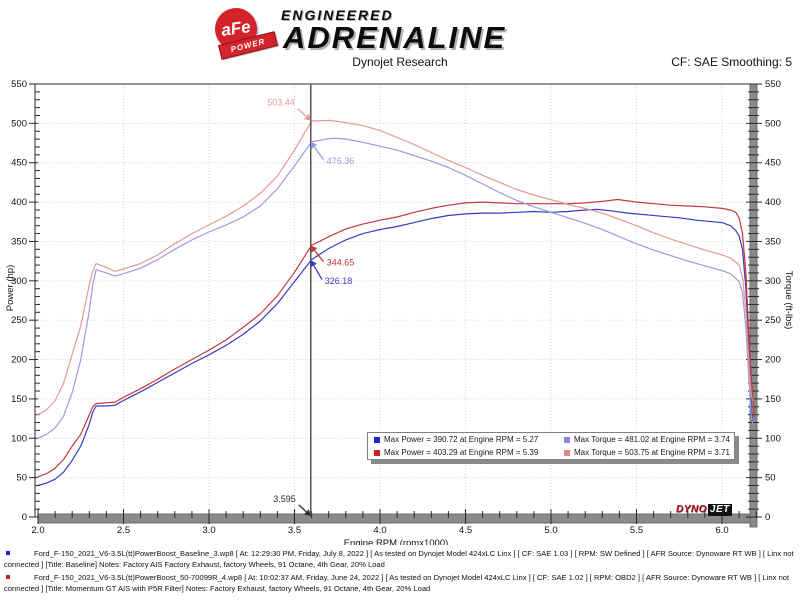 This screenshot has width=800, height=600. I want to click on rpm-axis-tick-label: 6.0, so click(721, 530).